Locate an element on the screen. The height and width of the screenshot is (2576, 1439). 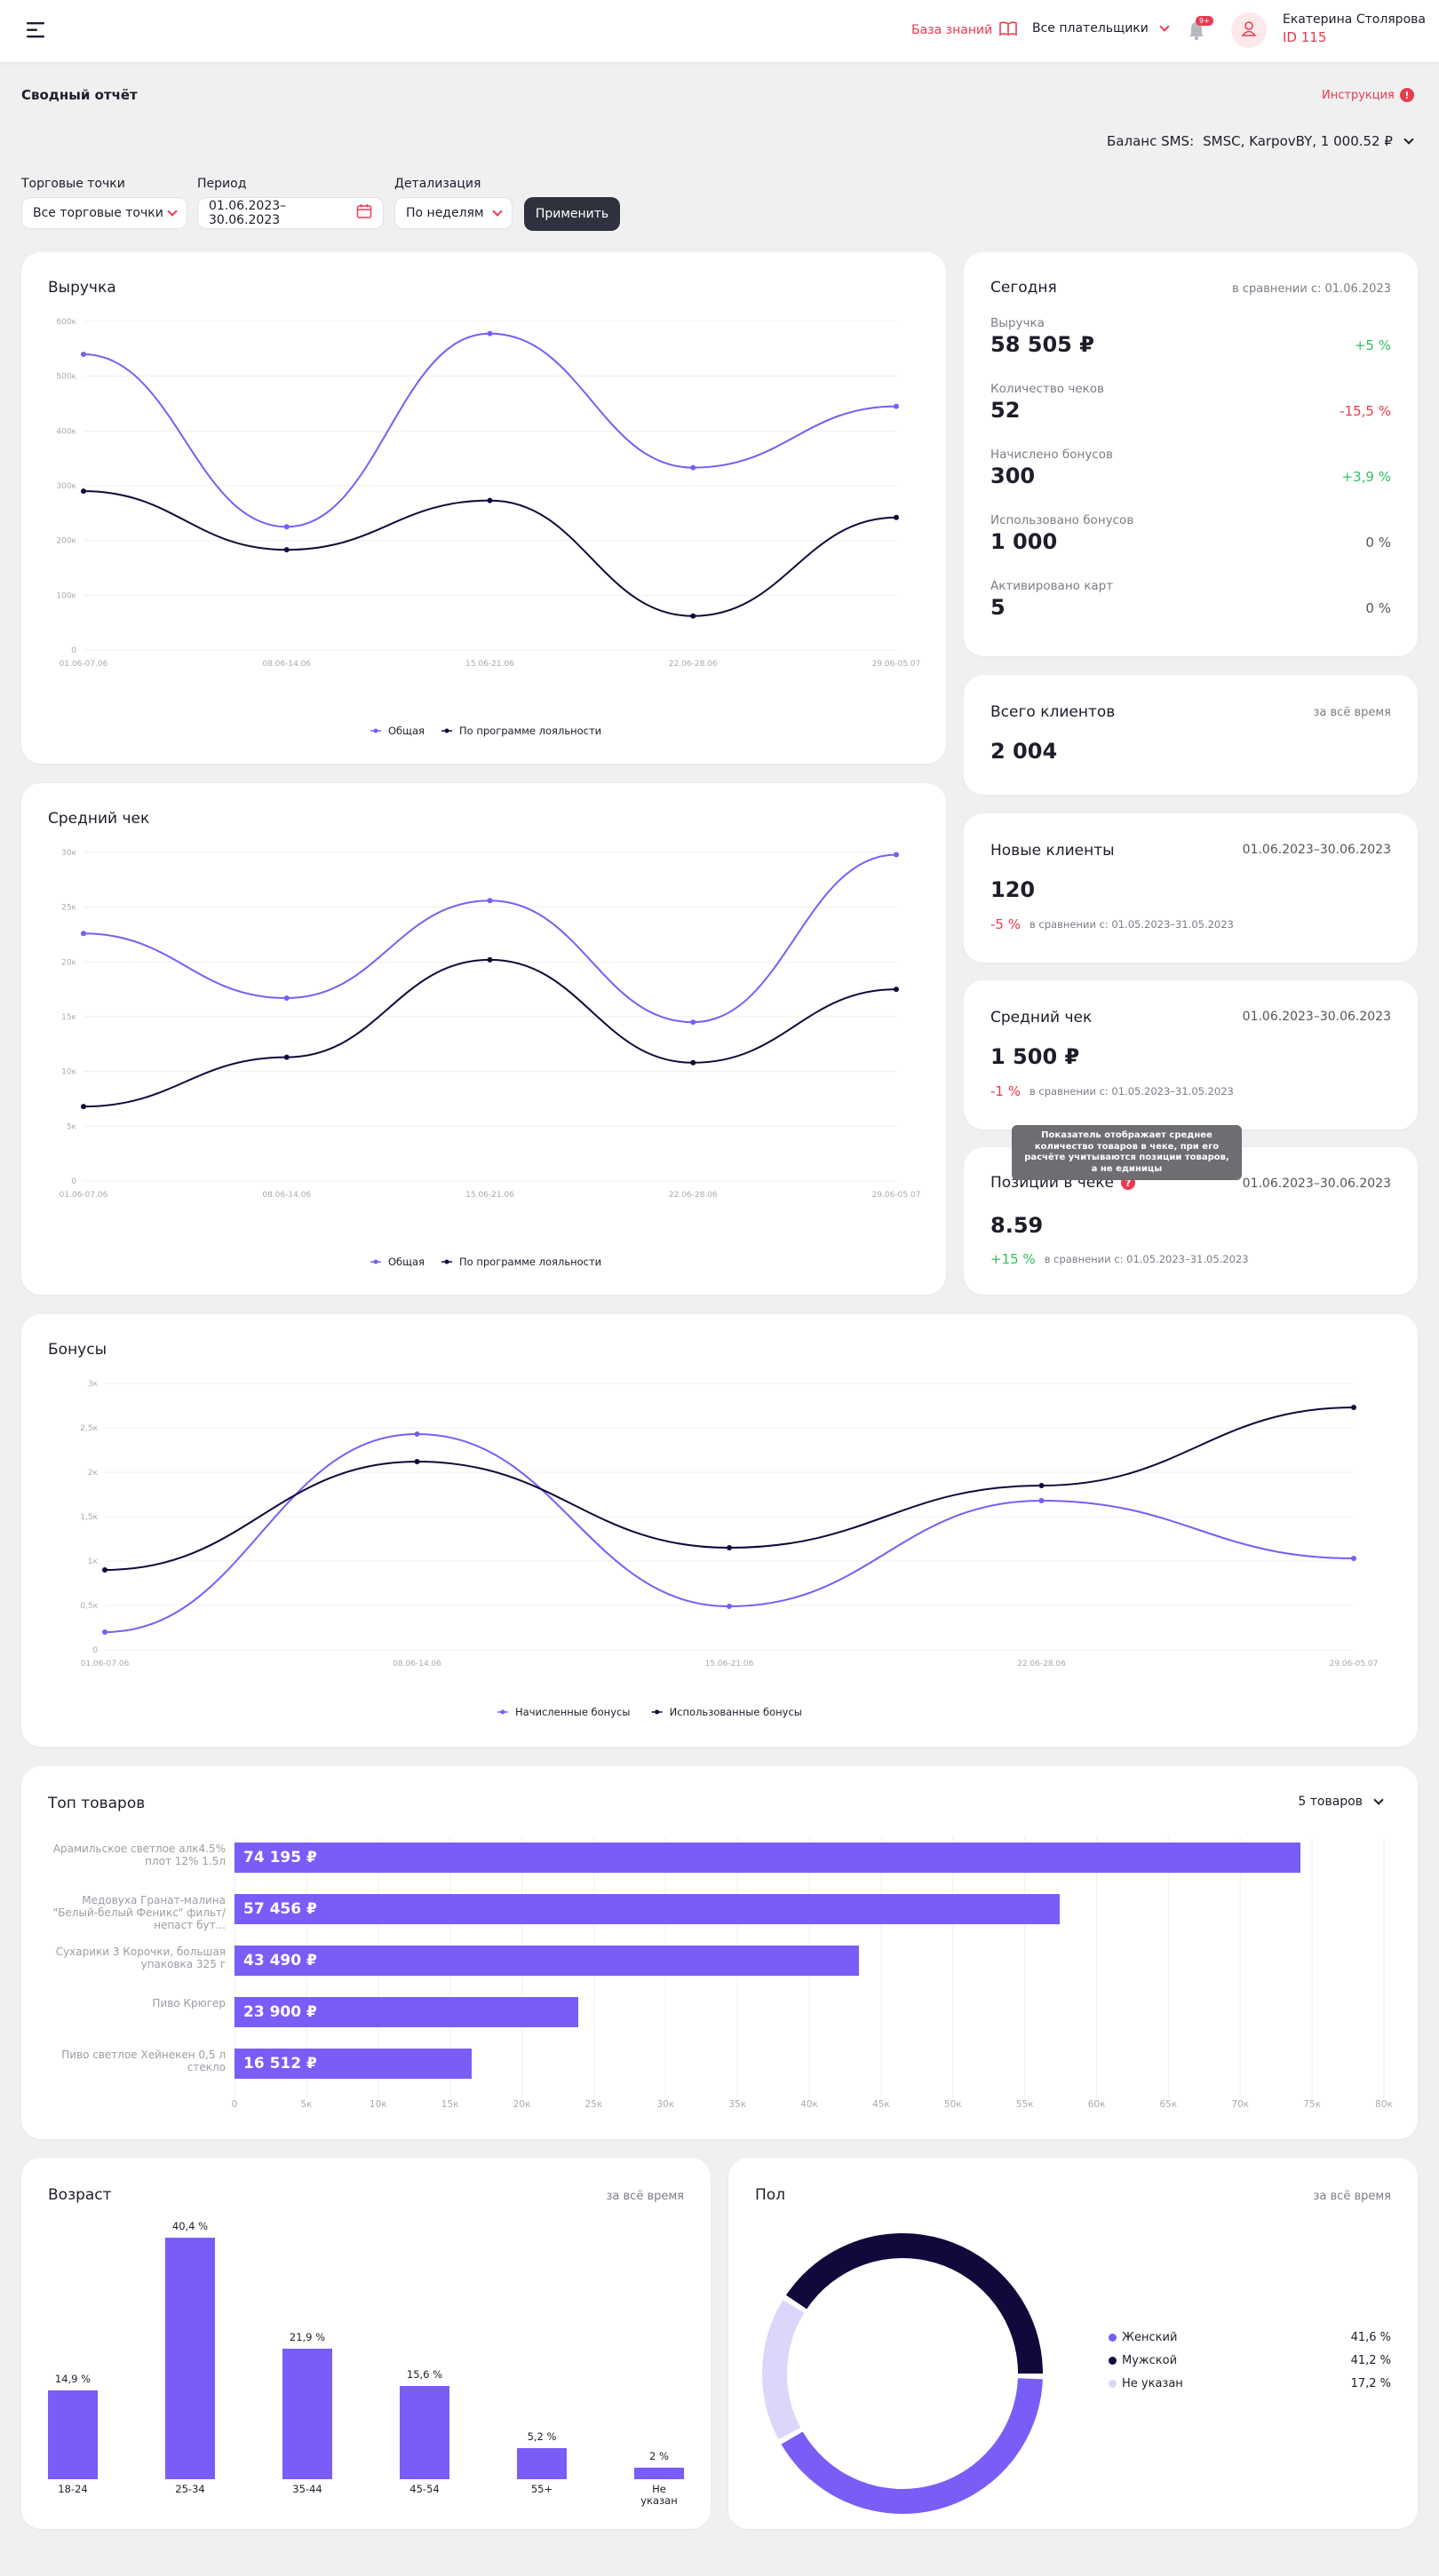
y-tick-label: 3к is located at coordinates (93, 1385).